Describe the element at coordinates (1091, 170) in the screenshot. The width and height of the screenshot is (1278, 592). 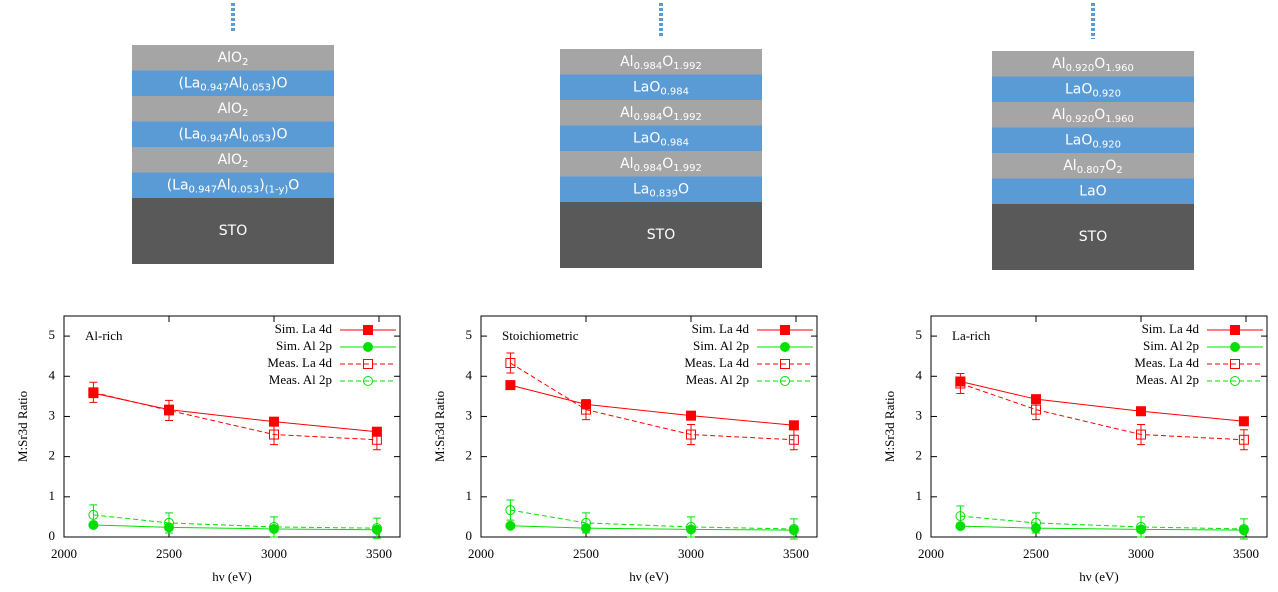
I see `label-part: 0.807` at that location.